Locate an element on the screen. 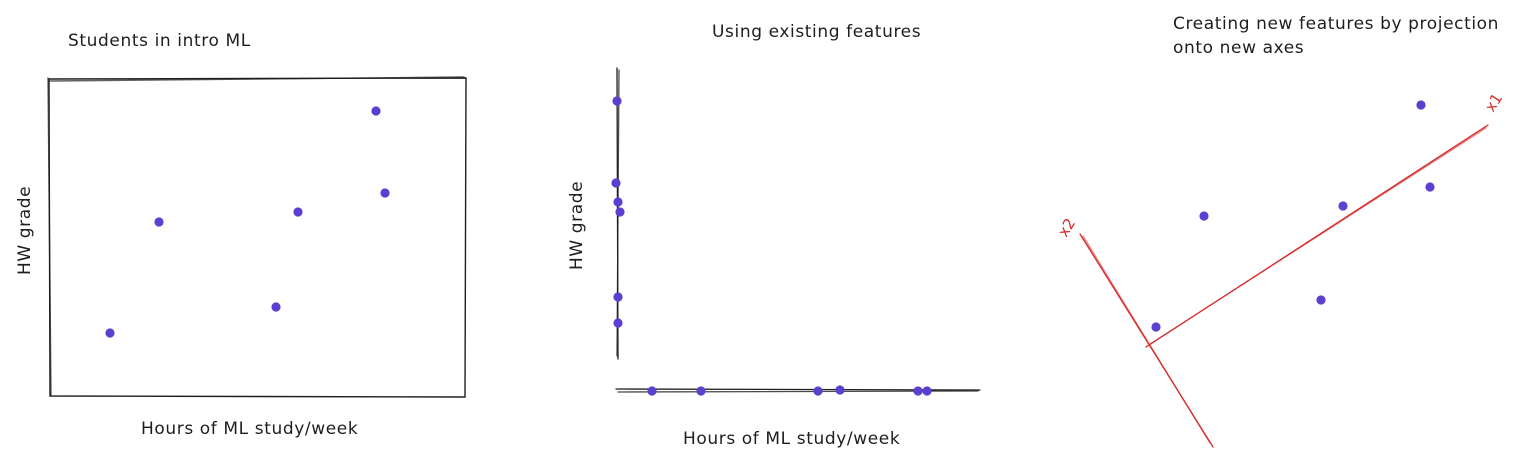 This screenshot has width=1537, height=459. panel3-points is located at coordinates (1293, 216).